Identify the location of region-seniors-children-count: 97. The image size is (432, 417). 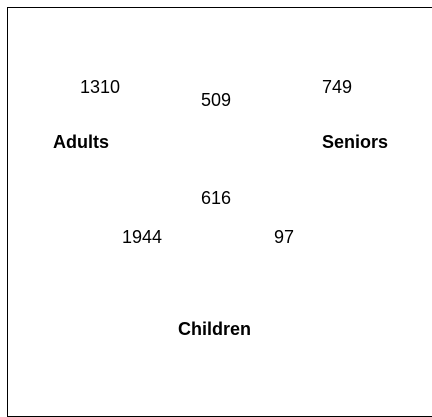
(284, 237).